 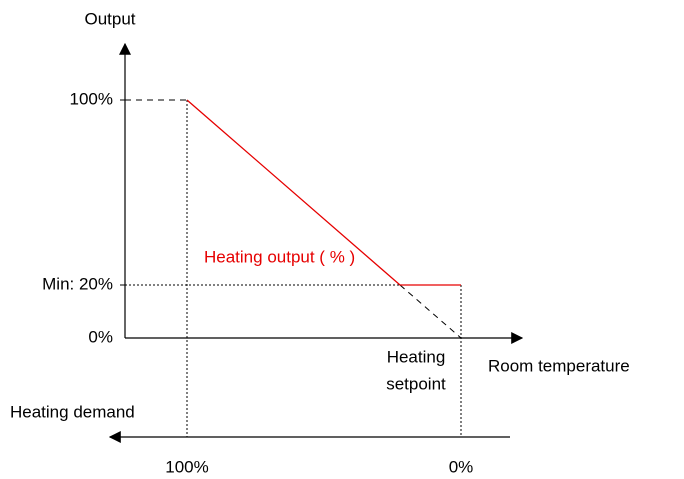 What do you see at coordinates (77, 283) in the screenshot?
I see `y-label: Min: 20%` at bounding box center [77, 283].